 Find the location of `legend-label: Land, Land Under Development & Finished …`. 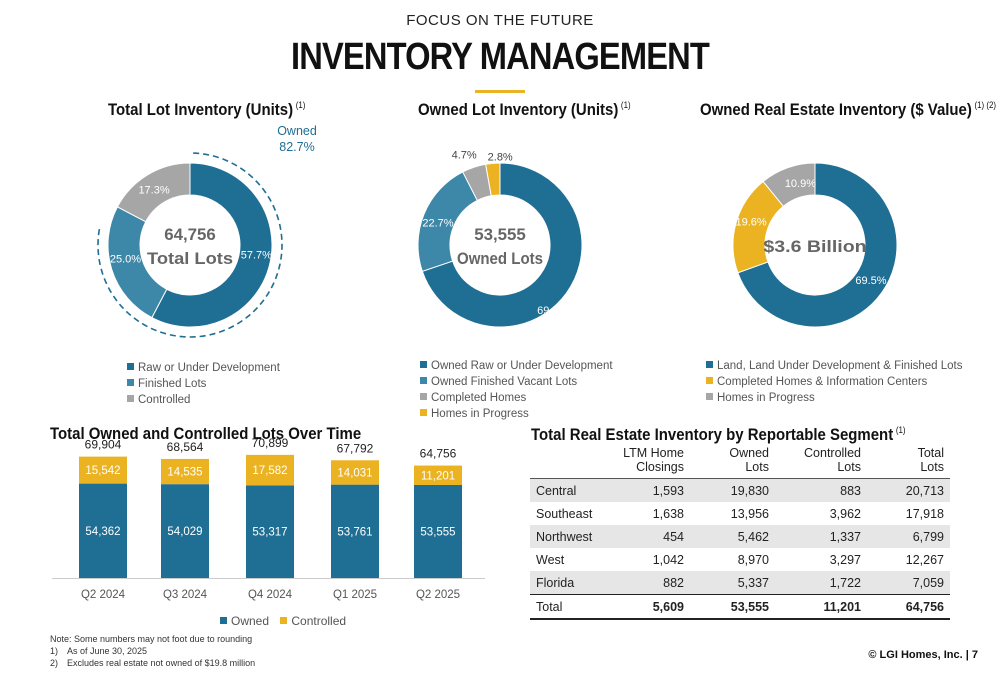

legend-label: Land, Land Under Development & Finished … is located at coordinates (840, 366).